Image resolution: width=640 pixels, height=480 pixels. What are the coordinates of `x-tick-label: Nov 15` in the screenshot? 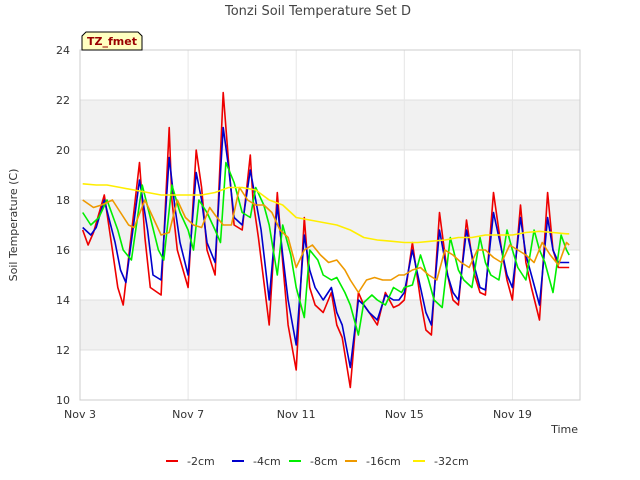 It's located at (404, 414).